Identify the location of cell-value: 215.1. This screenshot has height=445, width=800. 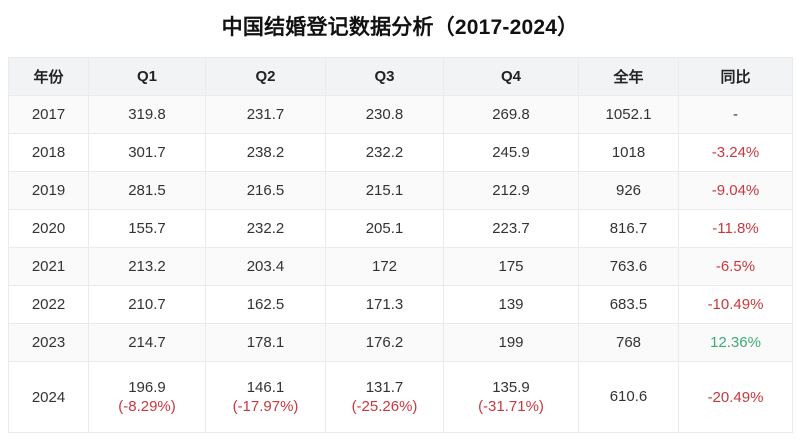
(384, 190).